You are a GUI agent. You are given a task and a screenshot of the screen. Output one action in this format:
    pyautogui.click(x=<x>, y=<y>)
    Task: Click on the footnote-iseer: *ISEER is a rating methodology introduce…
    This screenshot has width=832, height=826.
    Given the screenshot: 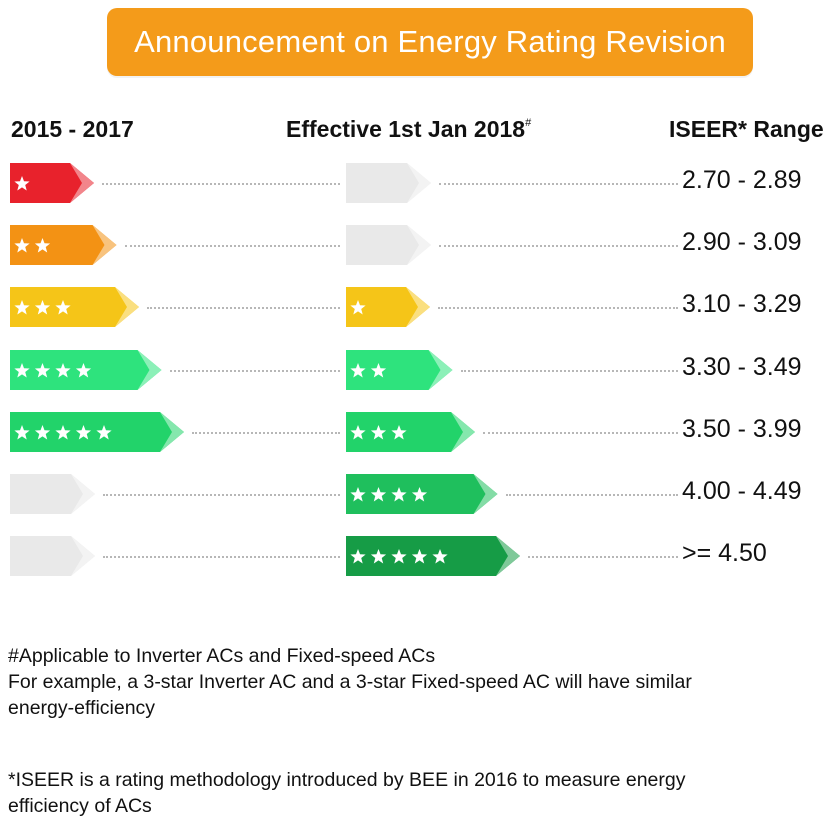 What is the action you would take?
    pyautogui.click(x=347, y=780)
    